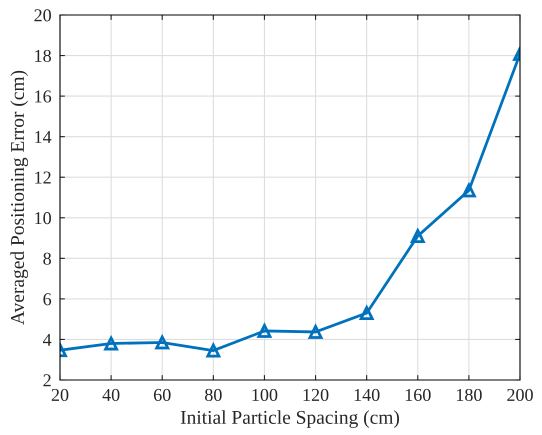 The width and height of the screenshot is (542, 435). What do you see at coordinates (469, 395) in the screenshot?
I see `x-tick-label: 180` at bounding box center [469, 395].